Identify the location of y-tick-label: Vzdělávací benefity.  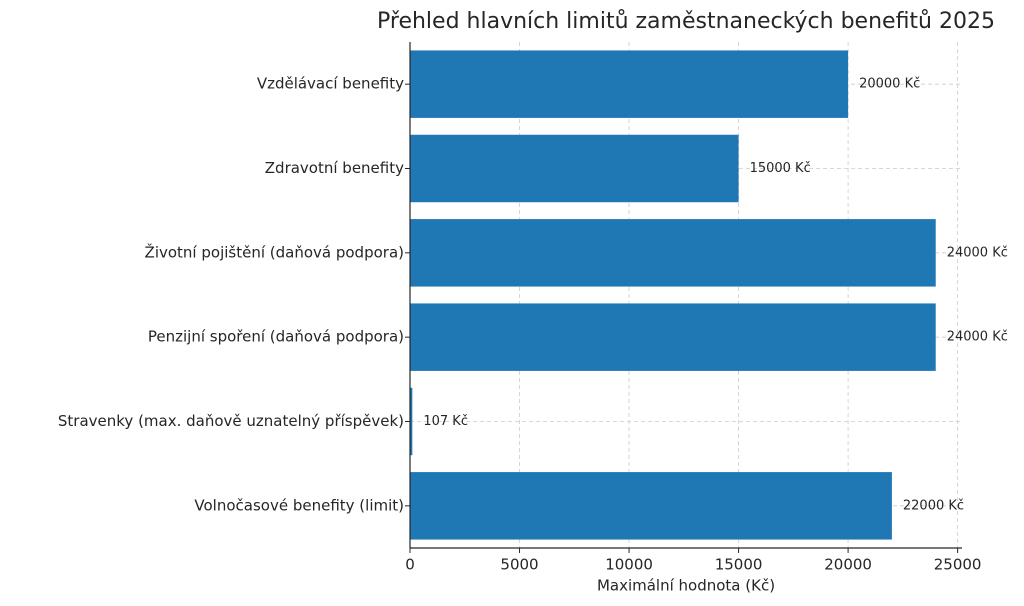
(330, 84).